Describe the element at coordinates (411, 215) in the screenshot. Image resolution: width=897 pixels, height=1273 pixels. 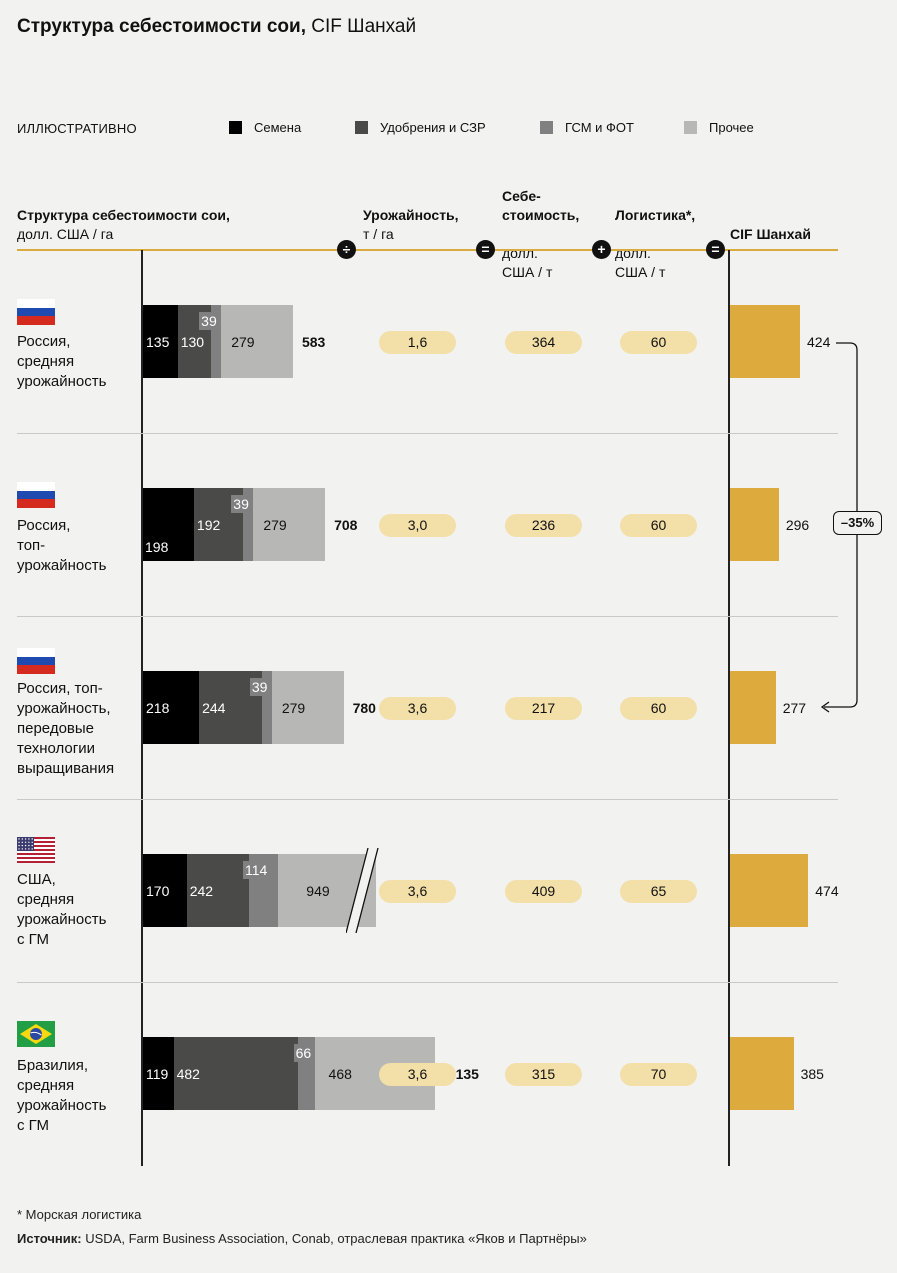
I see `header-yield-title: Урожайность,` at that location.